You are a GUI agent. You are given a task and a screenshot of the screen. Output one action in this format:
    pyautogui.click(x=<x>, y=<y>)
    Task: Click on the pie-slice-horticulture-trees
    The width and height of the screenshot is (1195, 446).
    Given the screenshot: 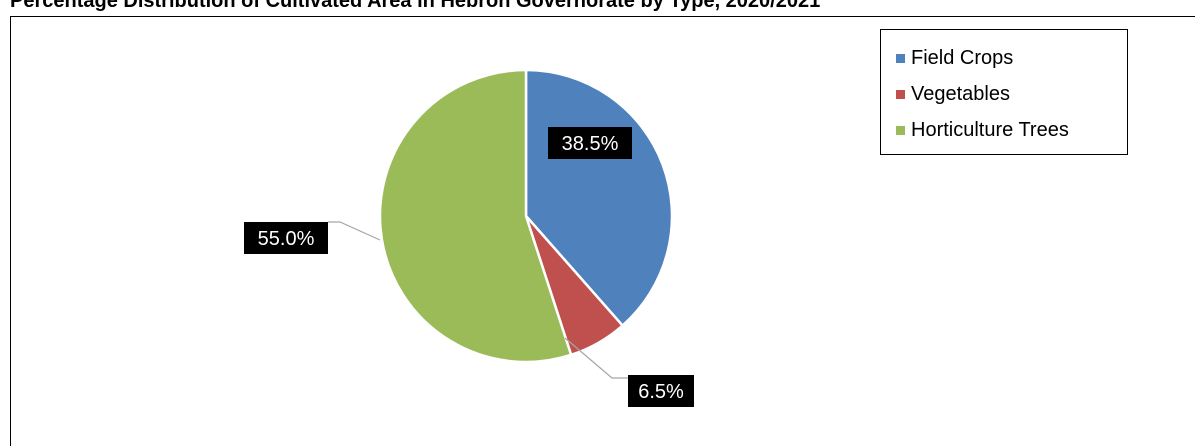 What is the action you would take?
    pyautogui.click(x=475, y=216)
    